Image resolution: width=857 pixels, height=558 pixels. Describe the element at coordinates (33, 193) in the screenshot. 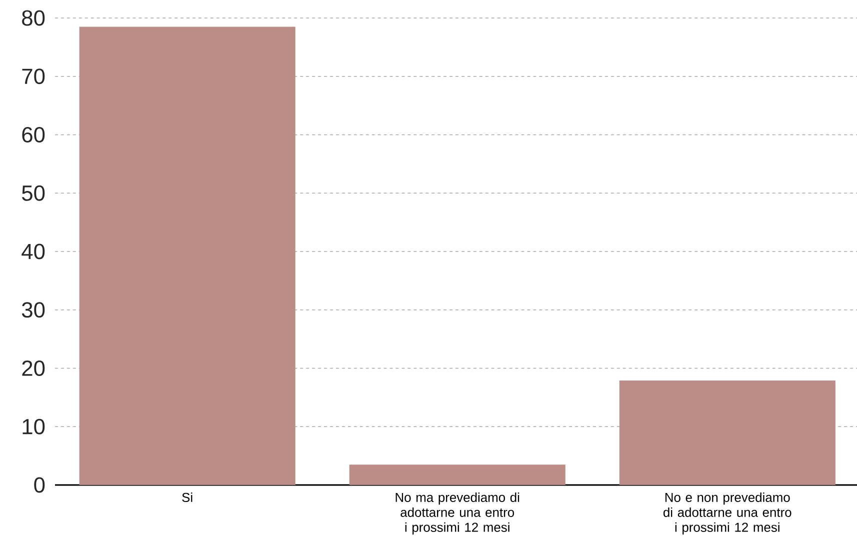

I see `y-tick-label: 50` at that location.